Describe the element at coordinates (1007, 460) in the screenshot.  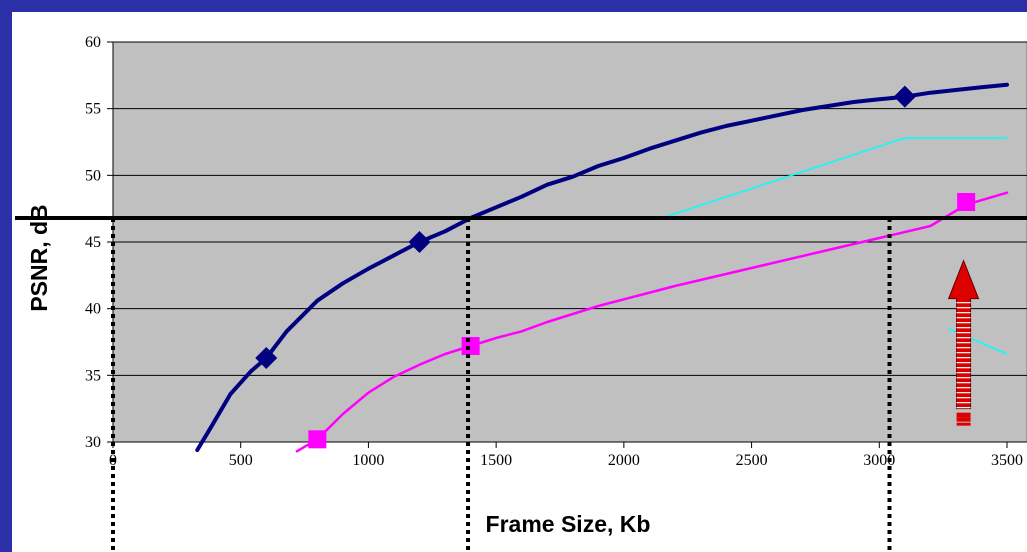
I see `x-tick-label: 3500` at that location.